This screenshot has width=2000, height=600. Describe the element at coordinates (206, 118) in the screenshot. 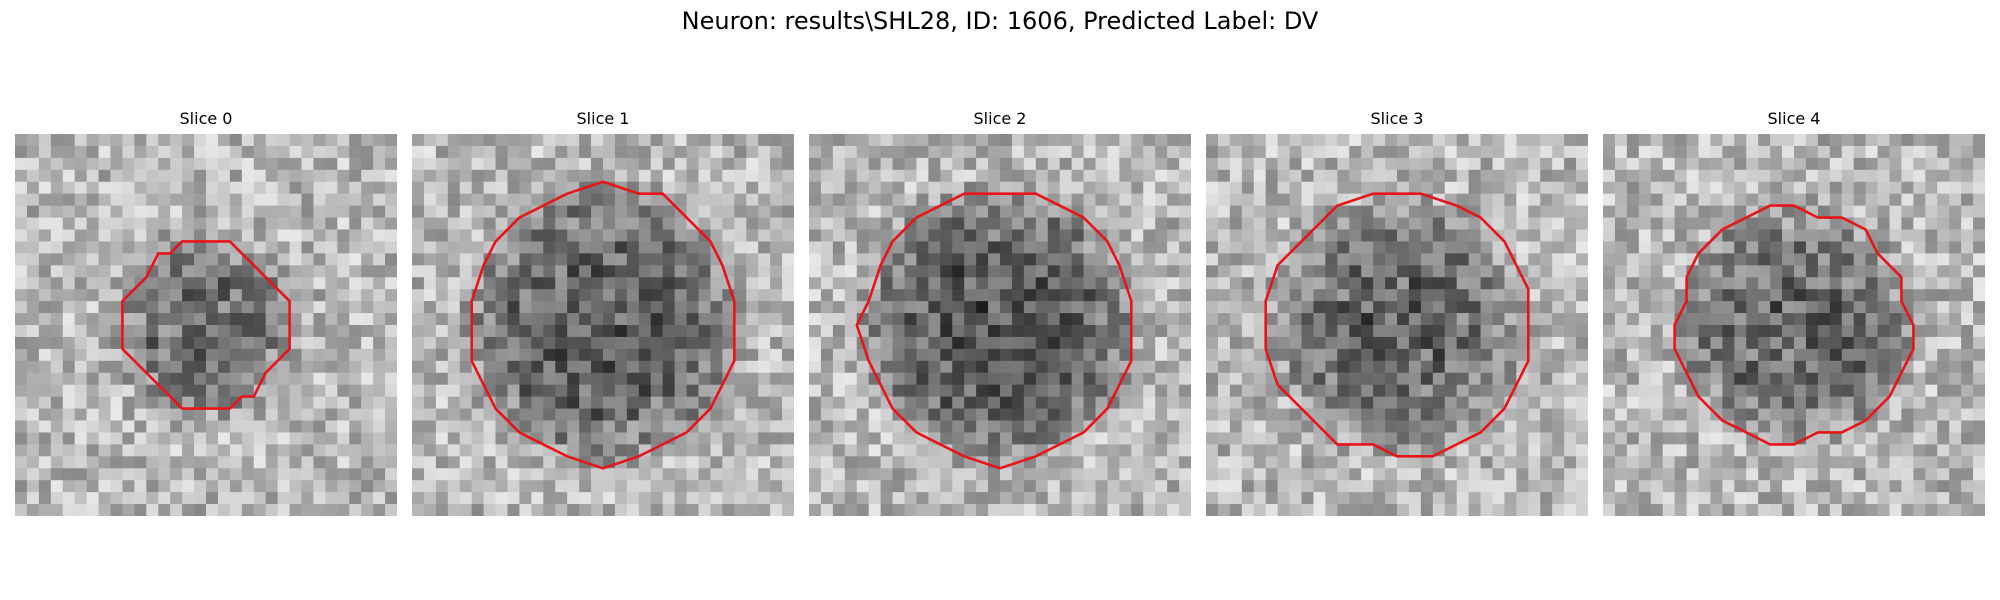

I see `slice-title: Slice 0` at that location.